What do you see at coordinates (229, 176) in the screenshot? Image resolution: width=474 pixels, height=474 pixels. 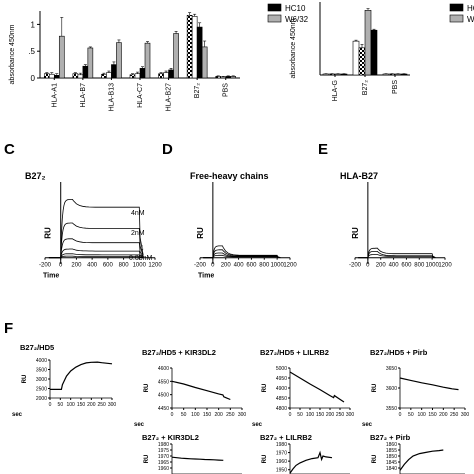 I see `panel-title: Free-heavy chains` at bounding box center [229, 176].